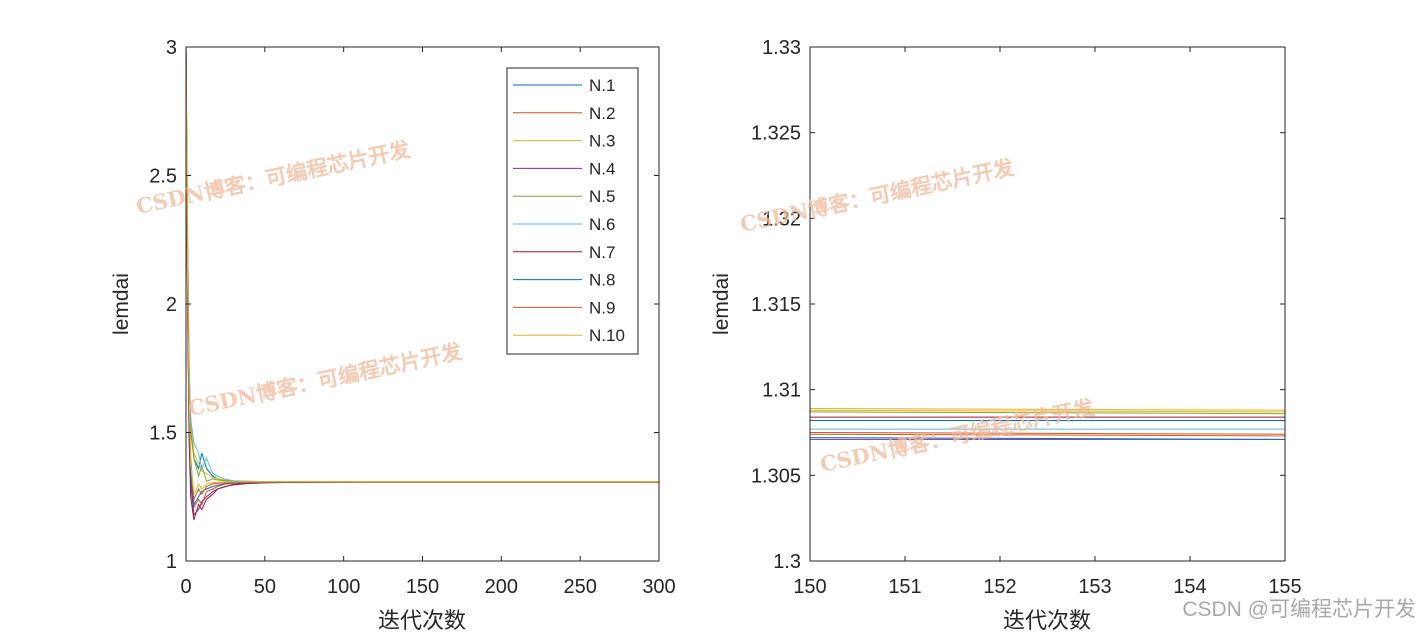 The image size is (1421, 635). What do you see at coordinates (569, 210) in the screenshot?
I see `legend-items: N.1 N.2 N.3 N.4 N.5 N.6 N.7 N.8 N.9 N.10` at bounding box center [569, 210].